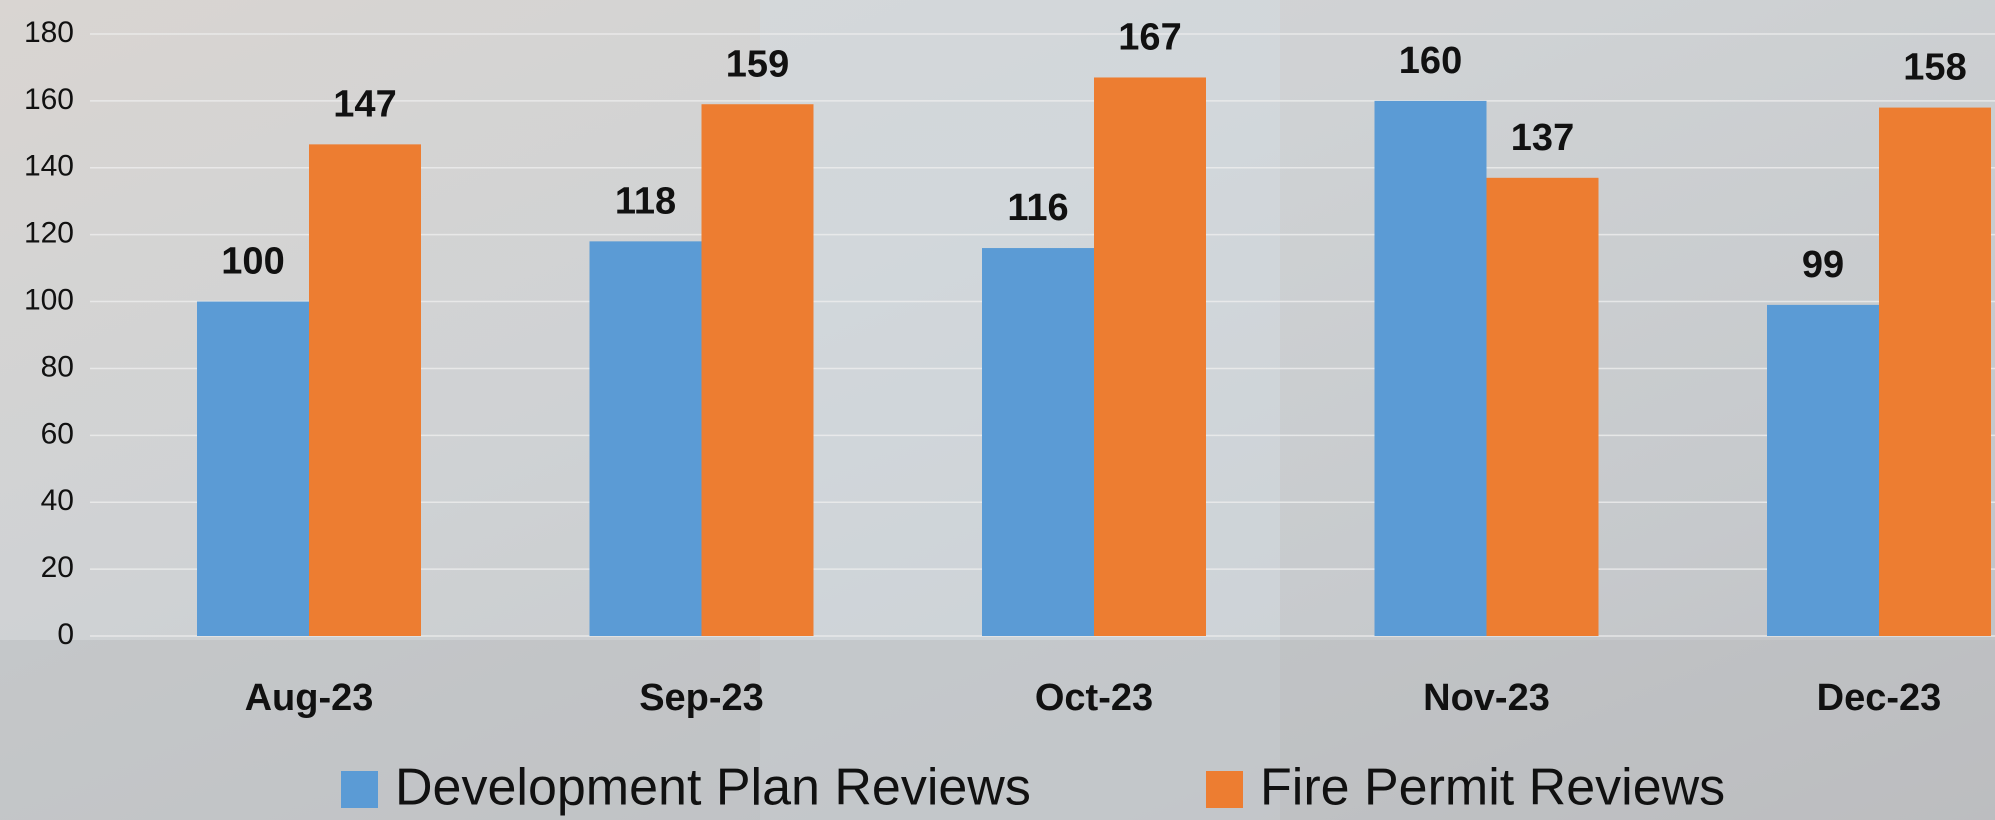 Image resolution: width=1995 pixels, height=820 pixels. I want to click on value-label: 160, so click(1430, 61).